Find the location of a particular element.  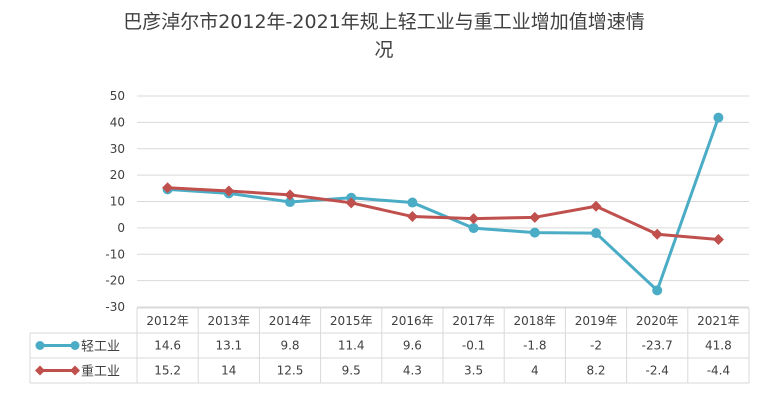

chart-title-line-2: 况 is located at coordinates (383, 50).